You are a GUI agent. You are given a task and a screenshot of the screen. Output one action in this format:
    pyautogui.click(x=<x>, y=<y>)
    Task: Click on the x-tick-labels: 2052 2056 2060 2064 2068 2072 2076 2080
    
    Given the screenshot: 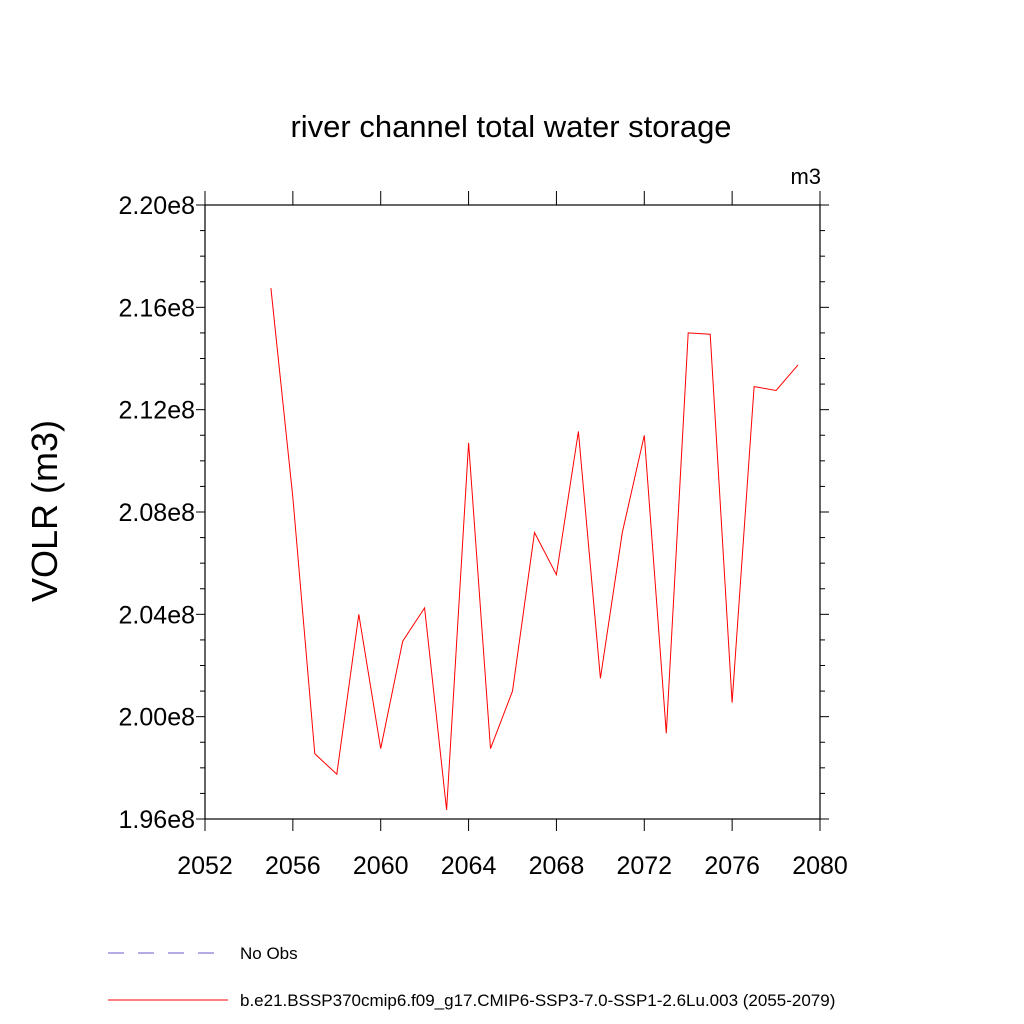 What is the action you would take?
    pyautogui.click(x=512, y=866)
    